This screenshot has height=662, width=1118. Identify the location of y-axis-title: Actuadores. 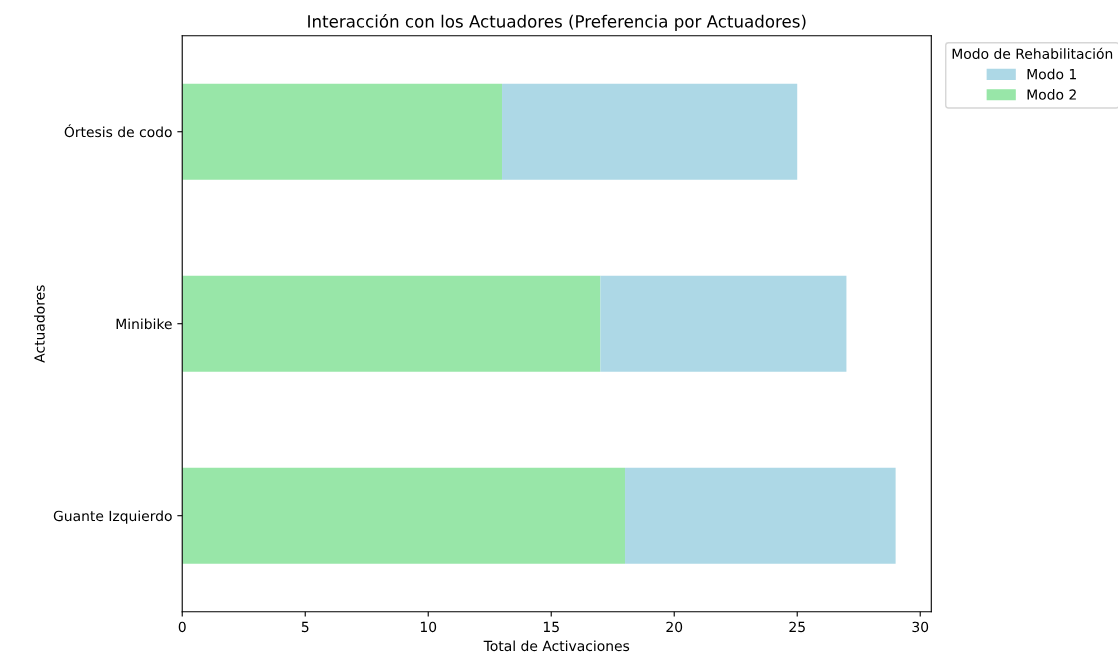
(39, 324).